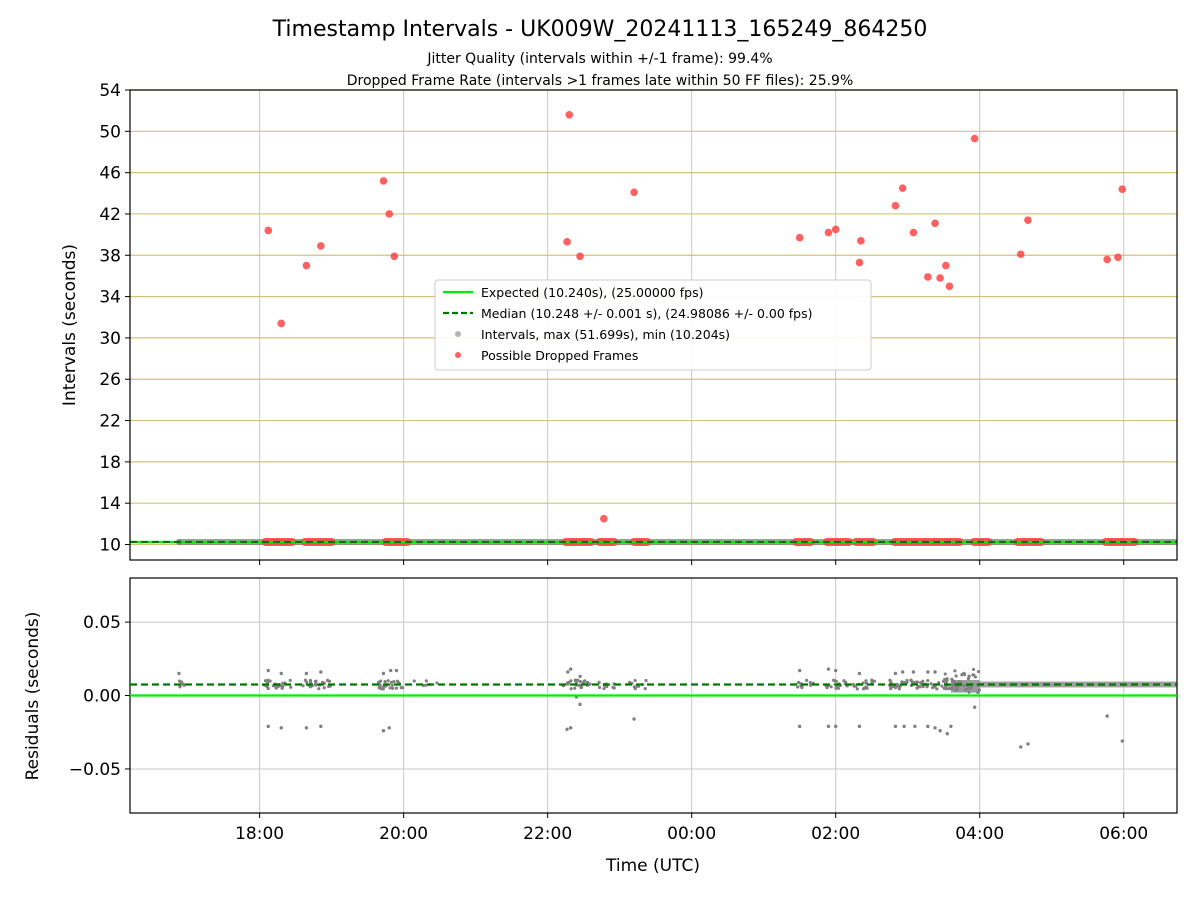 The image size is (1200, 900). Describe the element at coordinates (458, 355) in the screenshot. I see `legend-dropped-swatch` at that location.